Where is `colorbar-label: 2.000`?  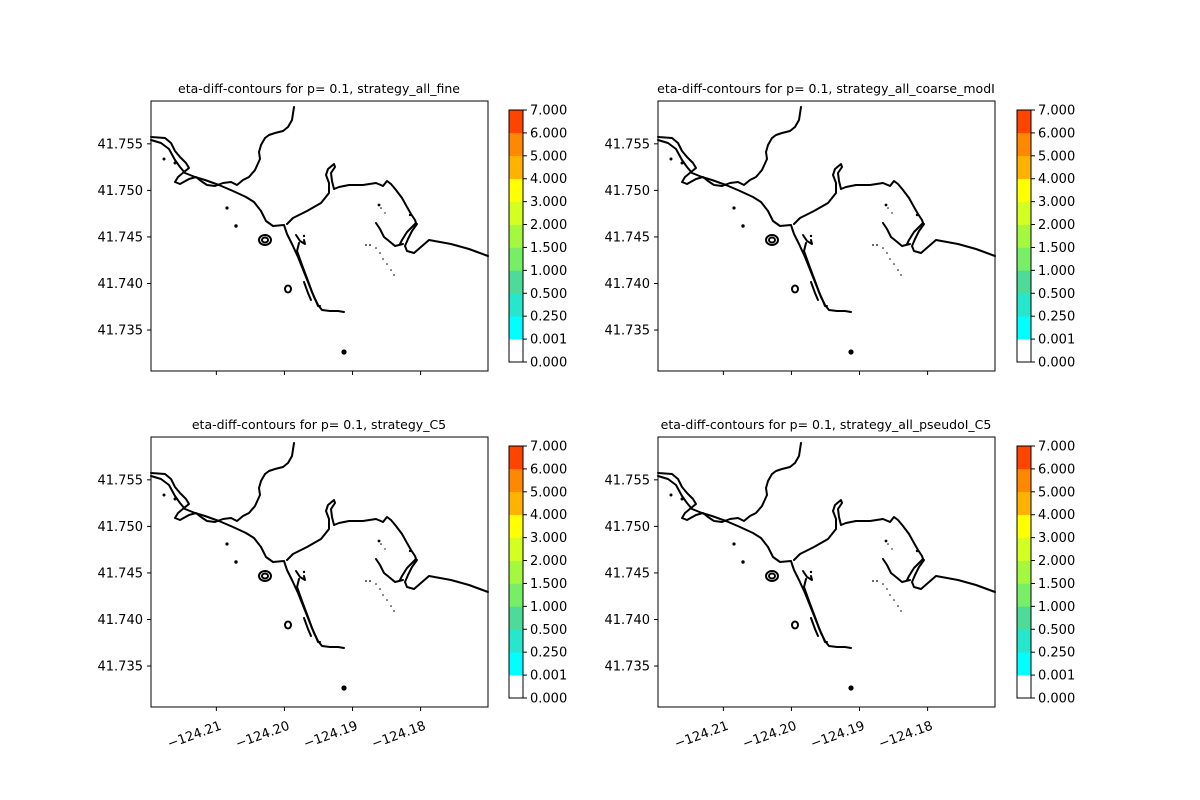
colorbar-label: 2.000 is located at coordinates (1056, 561).